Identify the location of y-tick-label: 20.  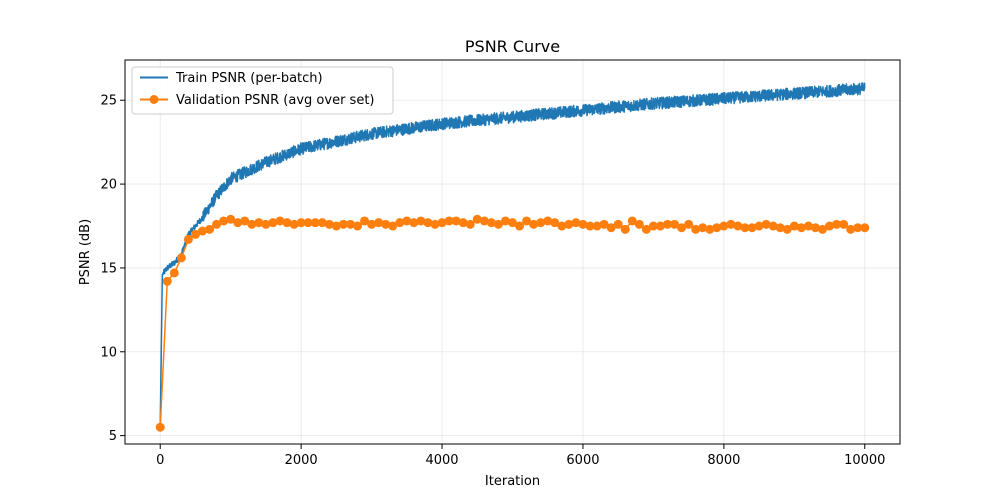
(108, 185).